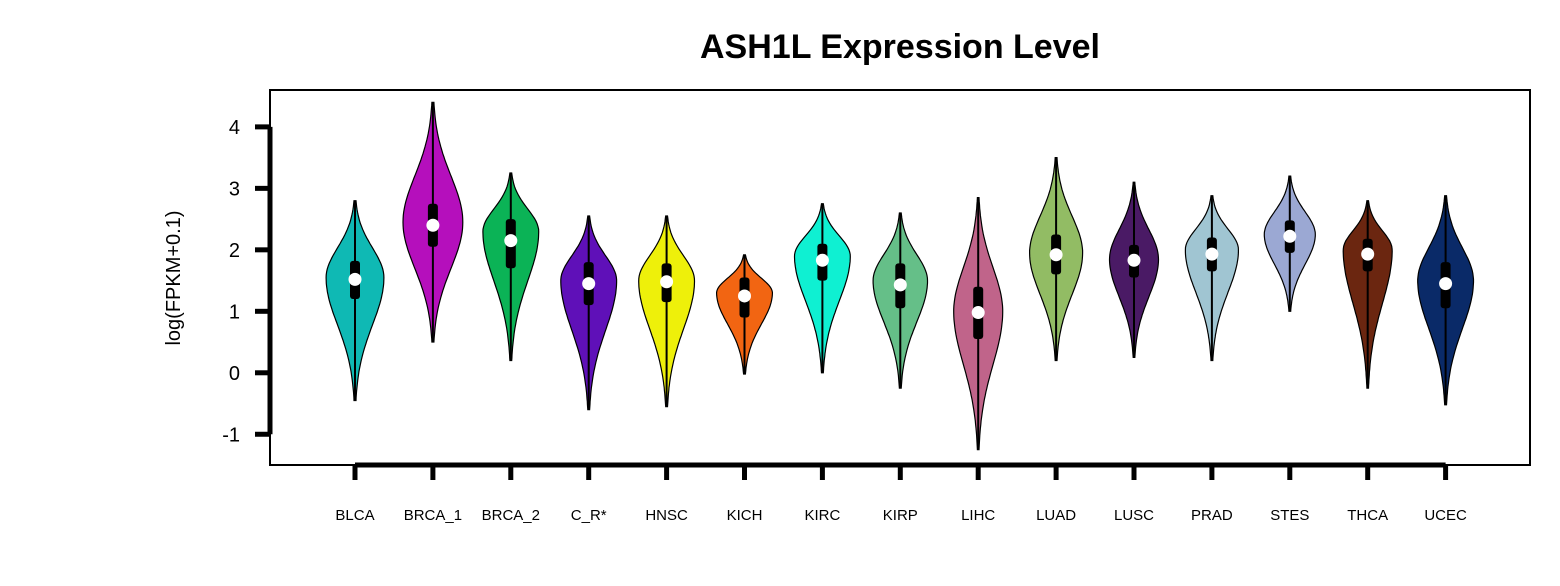 The width and height of the screenshot is (1560, 586). I want to click on y-axis: -1 0 1 2 3 4, so click(247, 281).